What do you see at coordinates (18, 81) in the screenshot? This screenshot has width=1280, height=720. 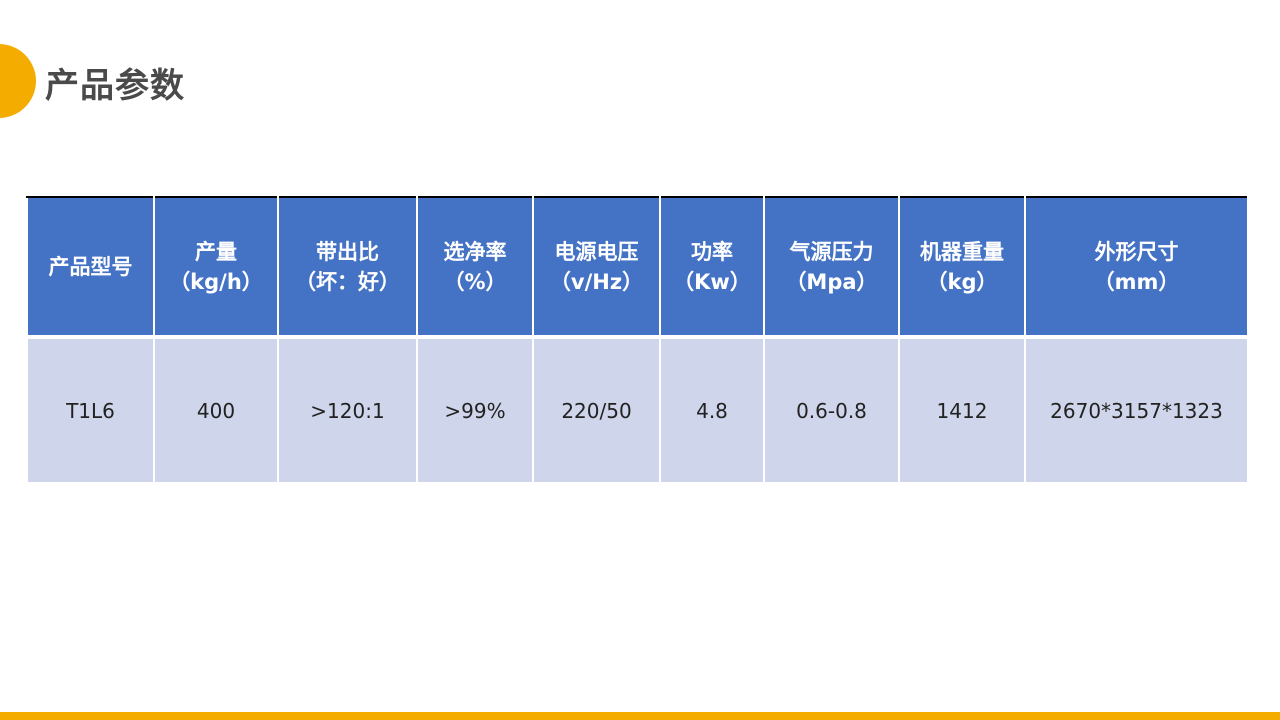 I see `accent-circle` at bounding box center [18, 81].